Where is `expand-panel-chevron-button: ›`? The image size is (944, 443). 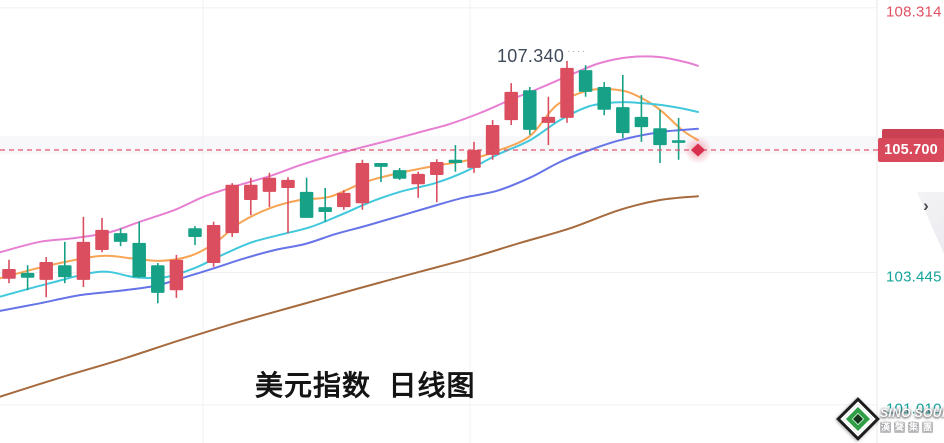
expand-panel-chevron-button: › is located at coordinates (926, 206).